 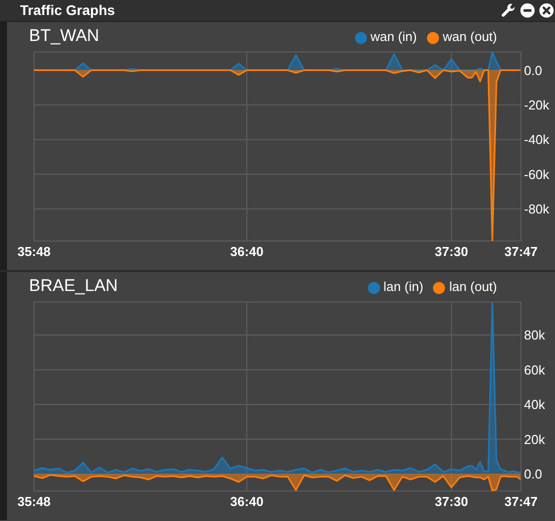 I want to click on legend-label: wan (out), so click(x=469, y=36).